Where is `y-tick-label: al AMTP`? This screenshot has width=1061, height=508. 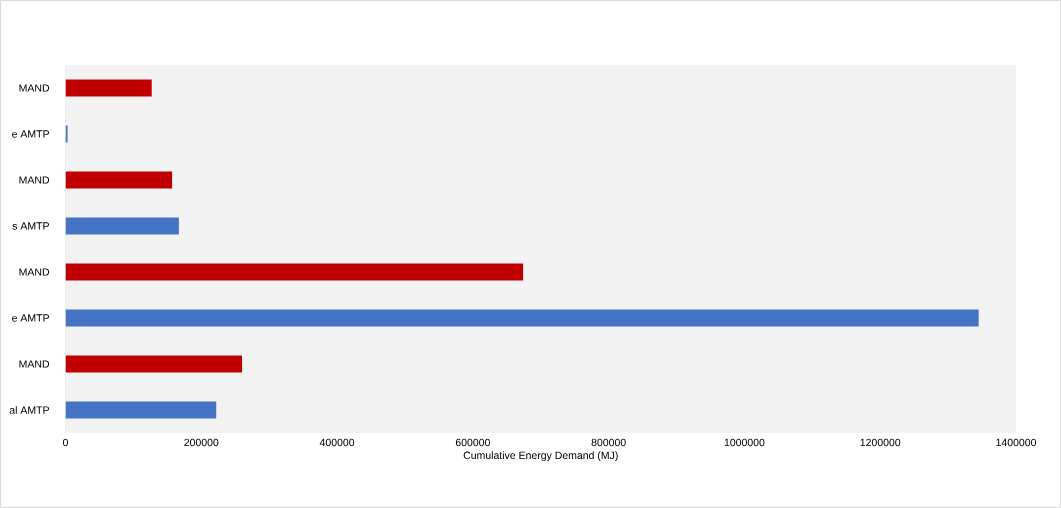 y-tick-label: al AMTP is located at coordinates (29, 410).